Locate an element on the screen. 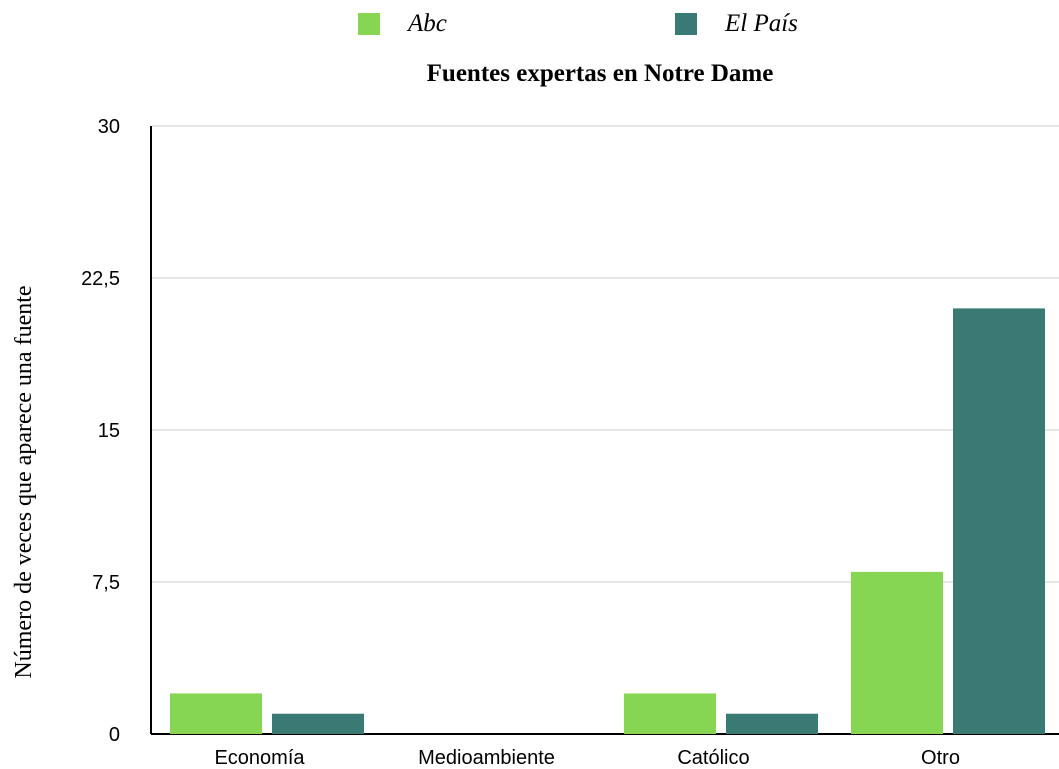 This screenshot has width=1059, height=769. y-axis-label: Número de veces que aparece una fuente is located at coordinates (24, 481).